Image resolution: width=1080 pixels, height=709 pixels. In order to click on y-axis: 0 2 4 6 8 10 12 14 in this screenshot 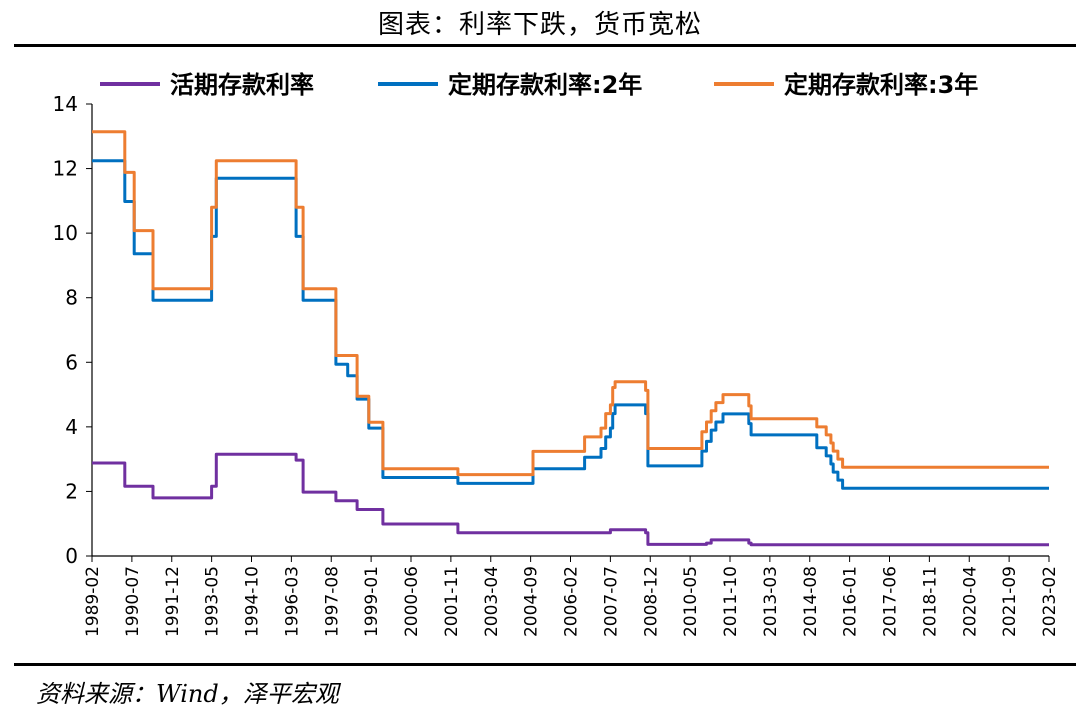, I will do `click(73, 330)`.